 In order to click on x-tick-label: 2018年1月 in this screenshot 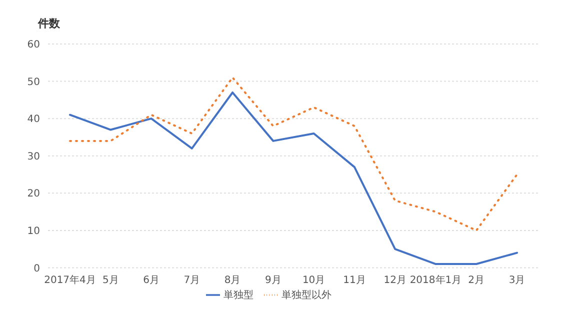, I will do `click(436, 280)`.